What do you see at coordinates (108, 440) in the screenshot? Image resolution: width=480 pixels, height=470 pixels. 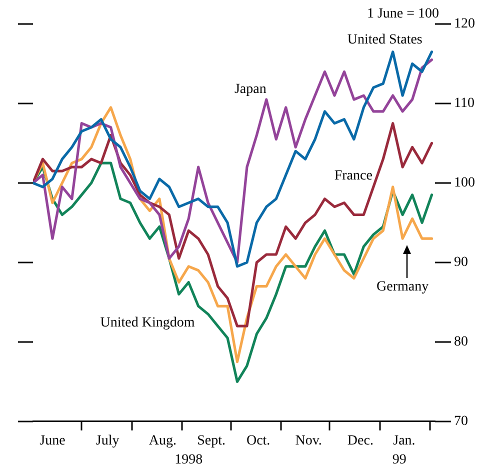 I see `x-tick-label: July` at bounding box center [108, 440].